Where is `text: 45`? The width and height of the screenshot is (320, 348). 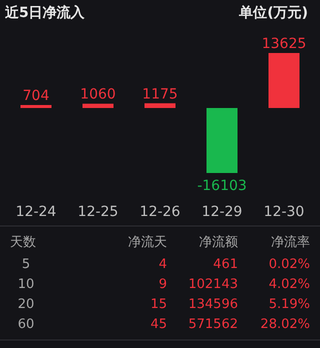
text: 45 is located at coordinates (158, 324).